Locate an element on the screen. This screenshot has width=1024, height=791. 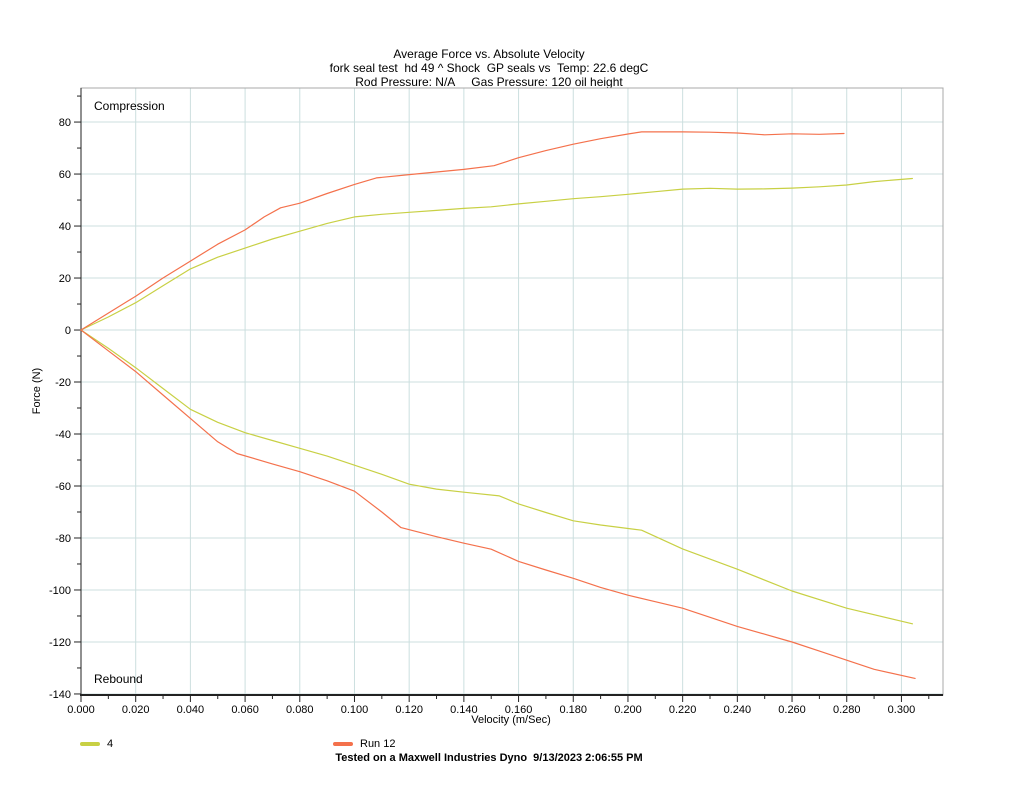
compression-label: Compression is located at coordinates (129, 106).